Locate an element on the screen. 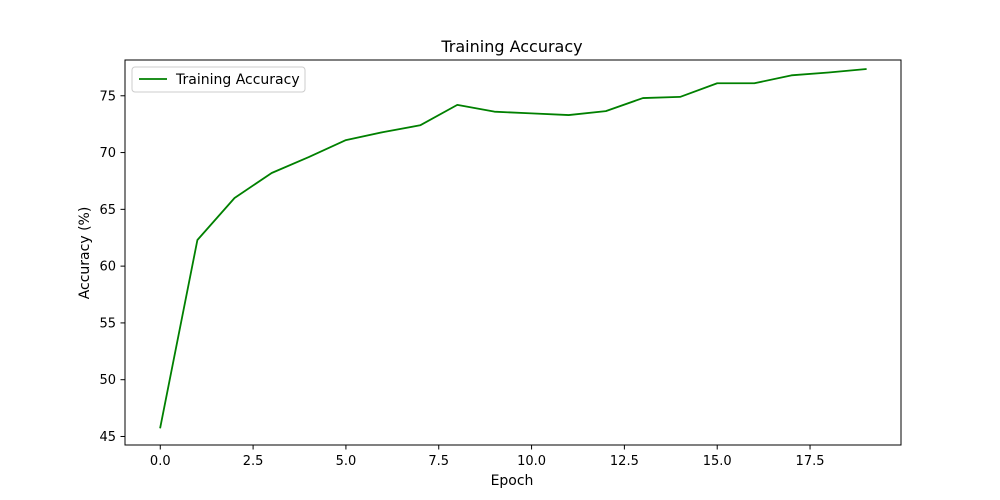  y-axis-label: Accuracy (%) is located at coordinates (85, 253).